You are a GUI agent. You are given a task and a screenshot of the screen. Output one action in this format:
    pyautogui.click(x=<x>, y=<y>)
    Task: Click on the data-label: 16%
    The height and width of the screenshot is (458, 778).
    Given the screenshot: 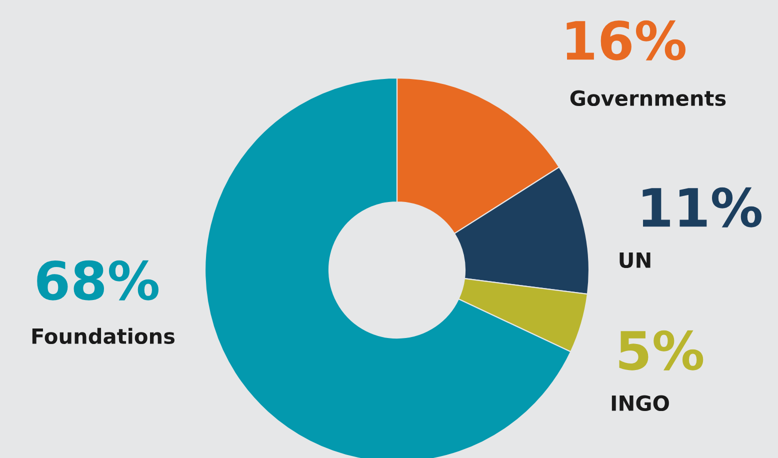 What is the action you would take?
    pyautogui.click(x=626, y=40)
    